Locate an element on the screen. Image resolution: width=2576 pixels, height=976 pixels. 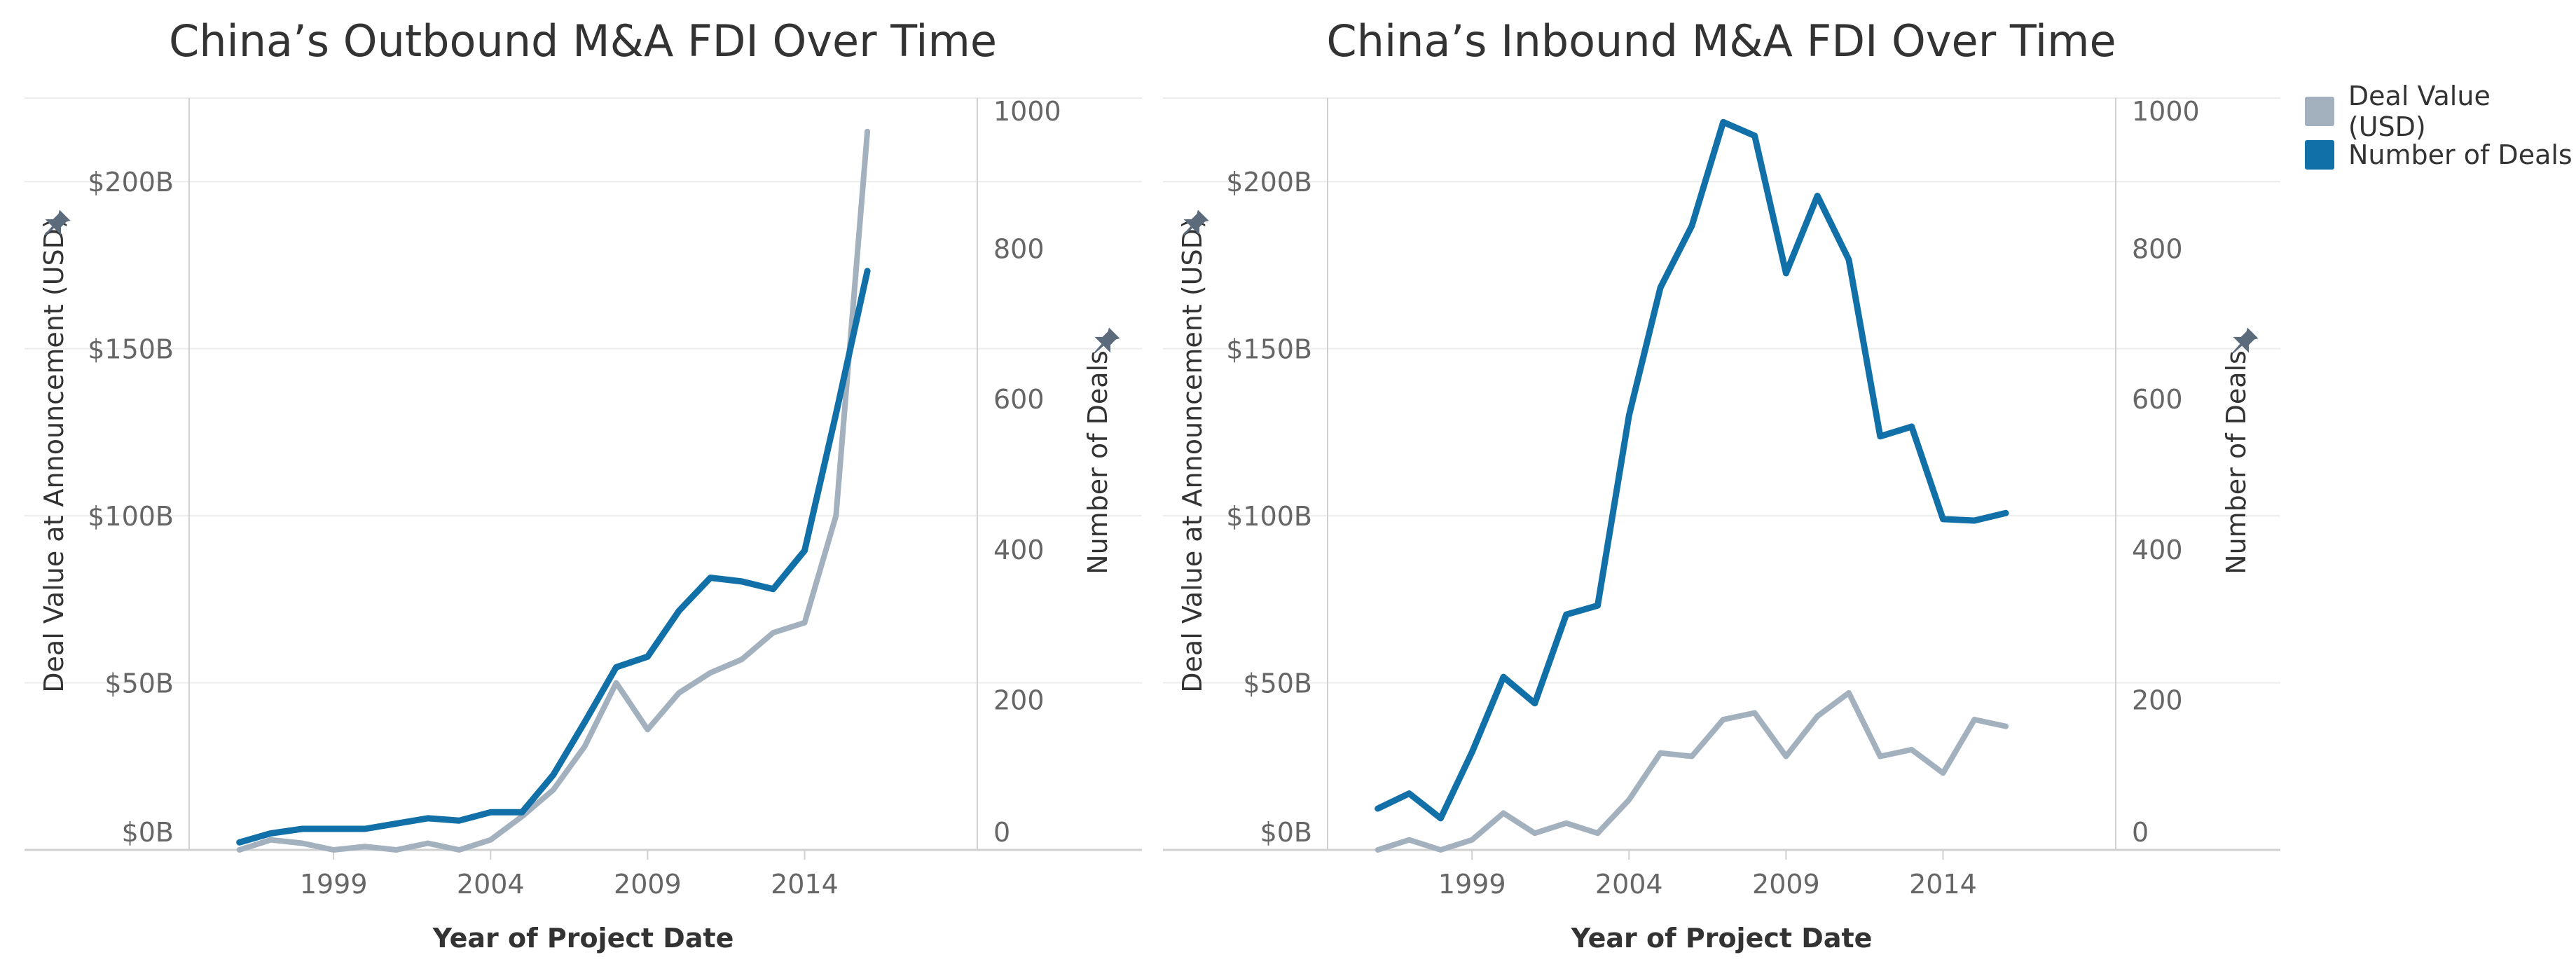
legend-label-deal-value: Deal Value (USD) is located at coordinates (2419, 111).